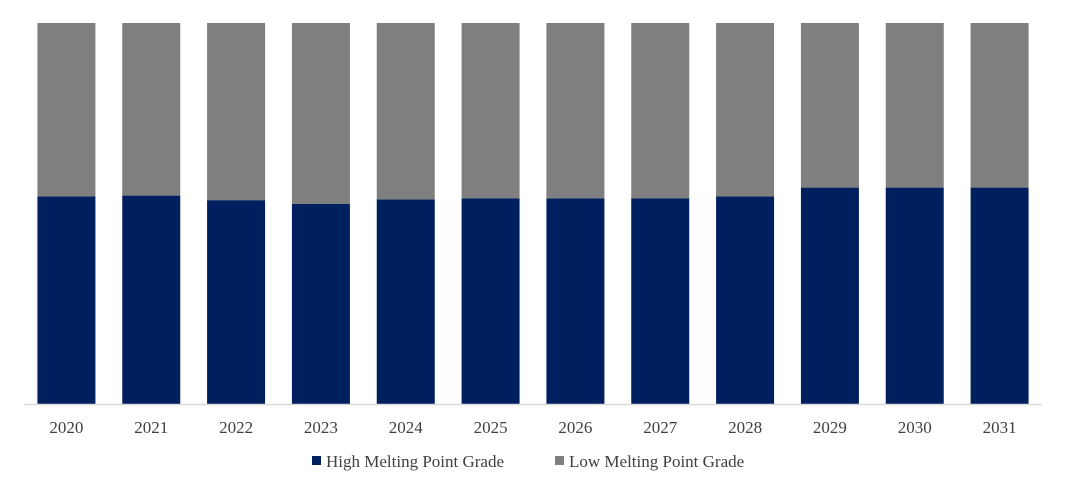 This screenshot has width=1065, height=501. I want to click on x-tick-label: 2020, so click(66, 427).